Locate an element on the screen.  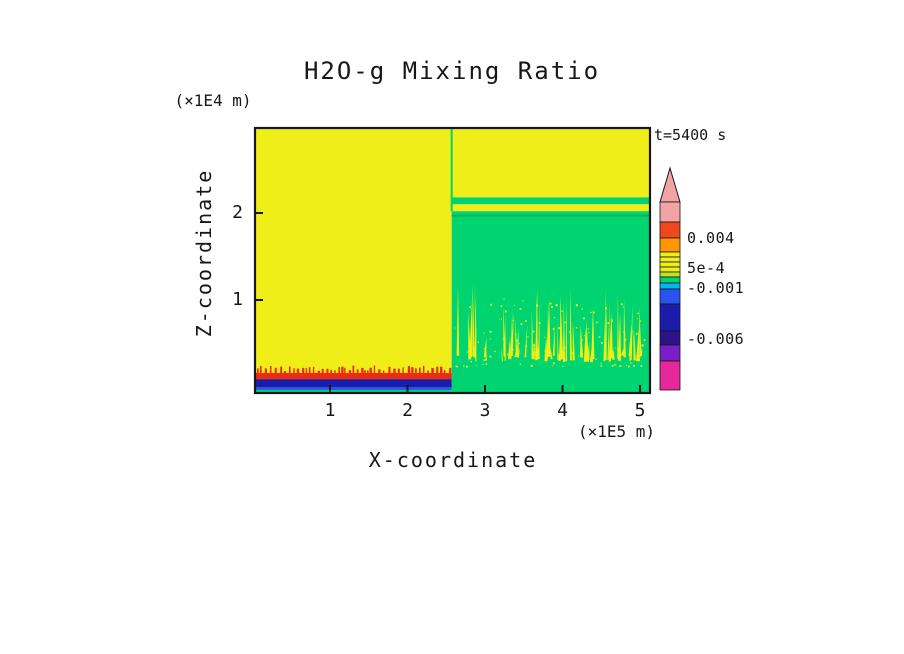
surface-layers is located at coordinates (353, 379).